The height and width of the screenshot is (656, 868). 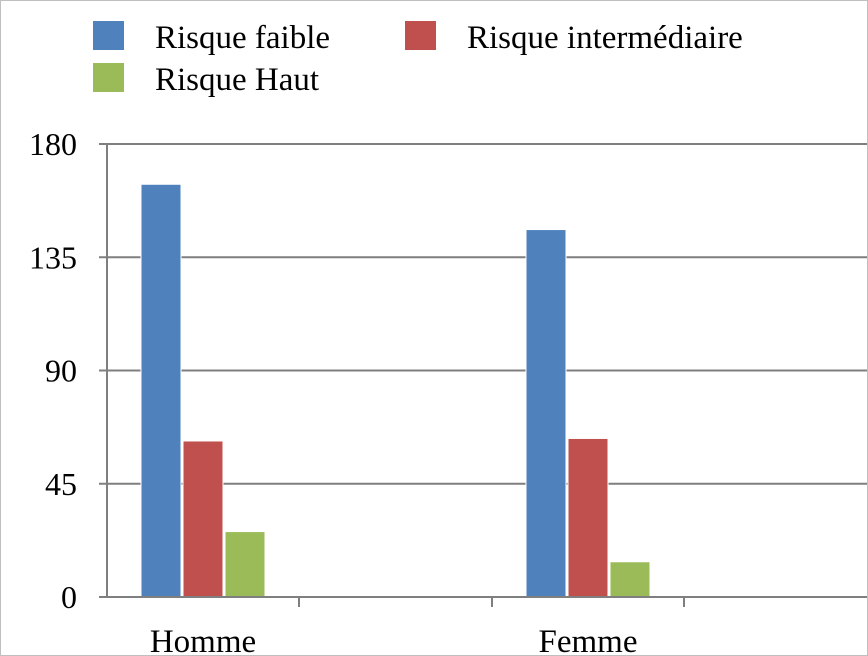 I want to click on y-tick-label-180: 180, so click(x=53, y=144).